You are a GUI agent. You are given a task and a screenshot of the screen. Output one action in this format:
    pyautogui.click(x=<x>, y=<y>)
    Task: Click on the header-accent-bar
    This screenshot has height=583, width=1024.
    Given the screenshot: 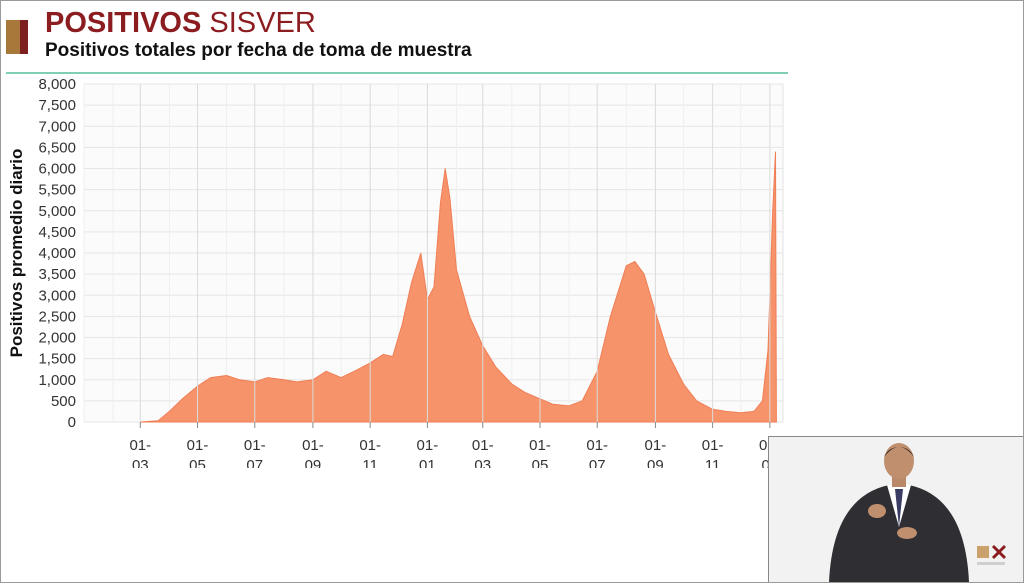 What is the action you would take?
    pyautogui.click(x=17, y=37)
    